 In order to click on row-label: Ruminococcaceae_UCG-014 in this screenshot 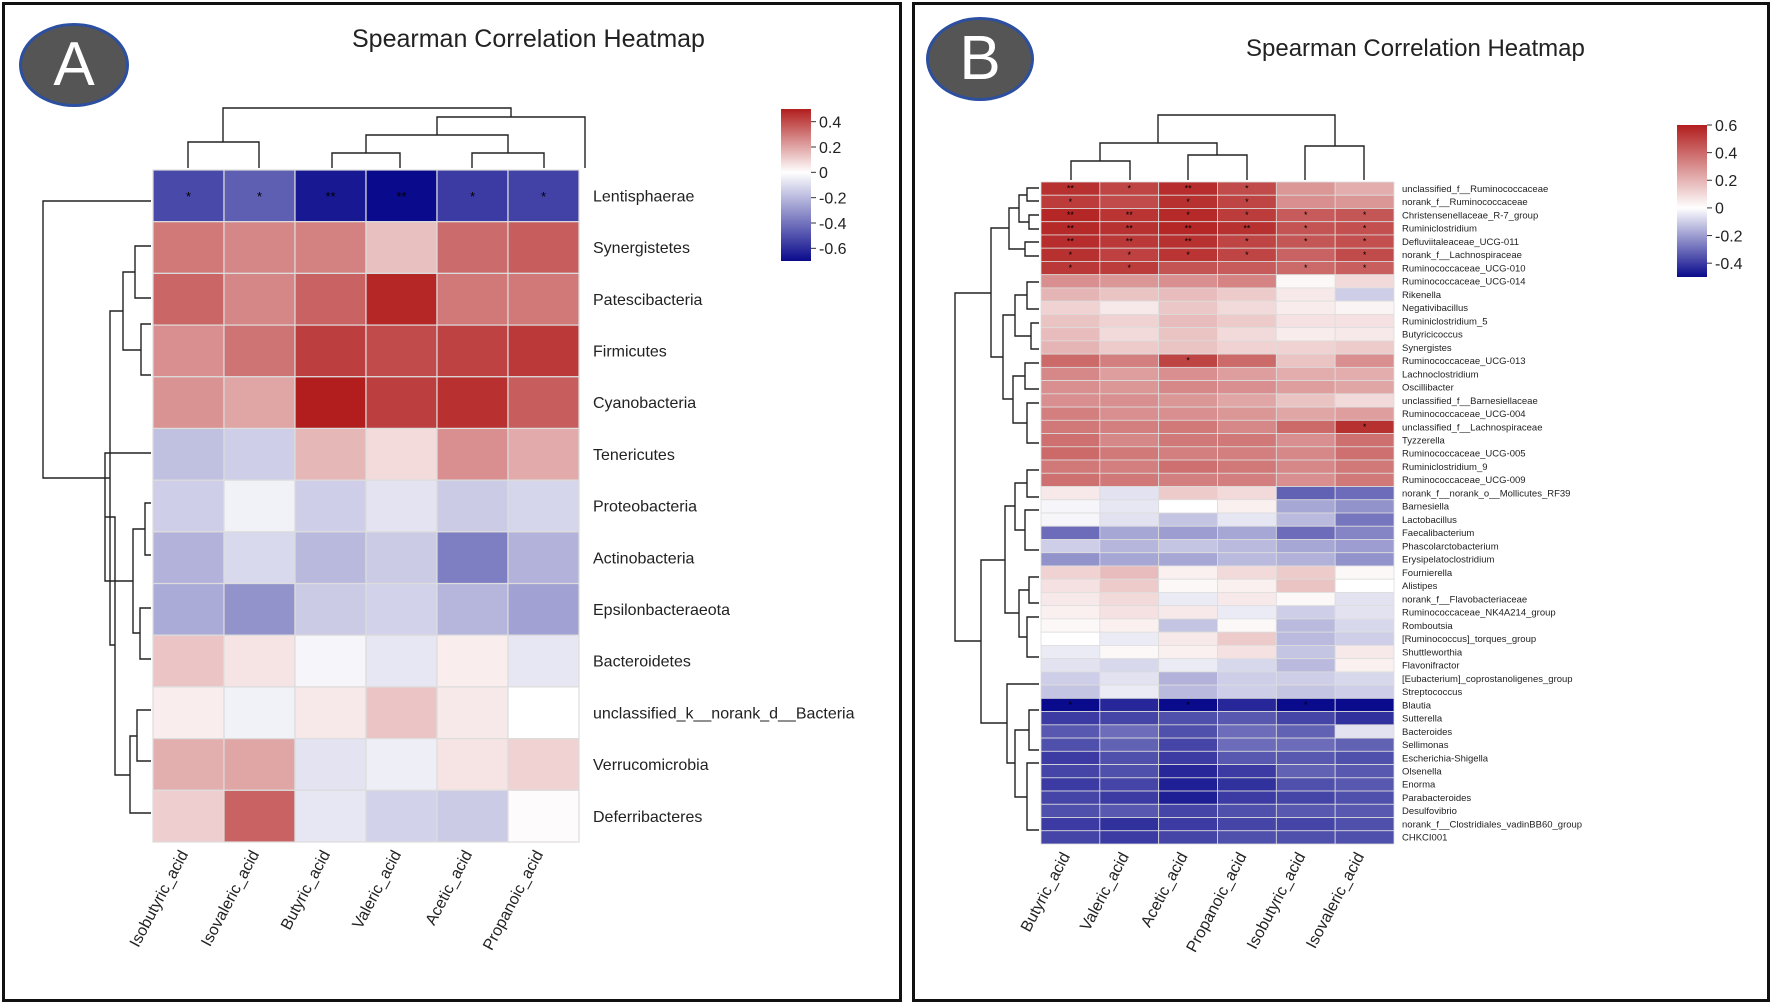, I will do `click(1464, 282)`.